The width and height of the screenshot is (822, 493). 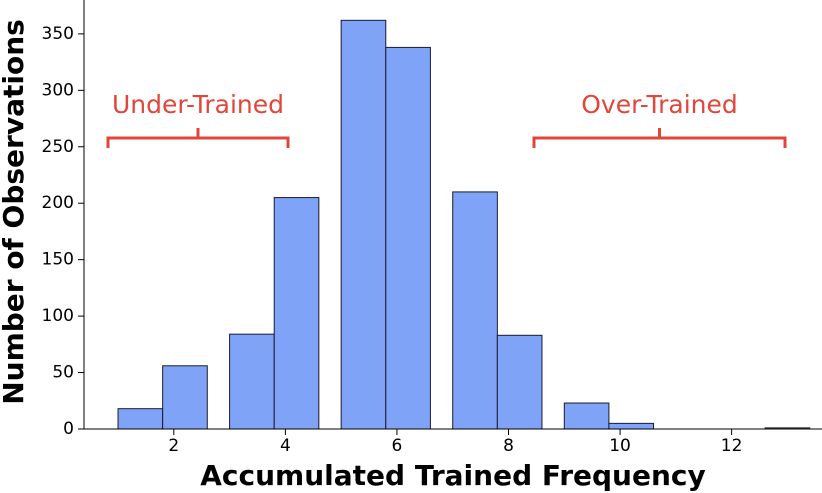 I want to click on x-tick-label: 10, so click(x=620, y=446).